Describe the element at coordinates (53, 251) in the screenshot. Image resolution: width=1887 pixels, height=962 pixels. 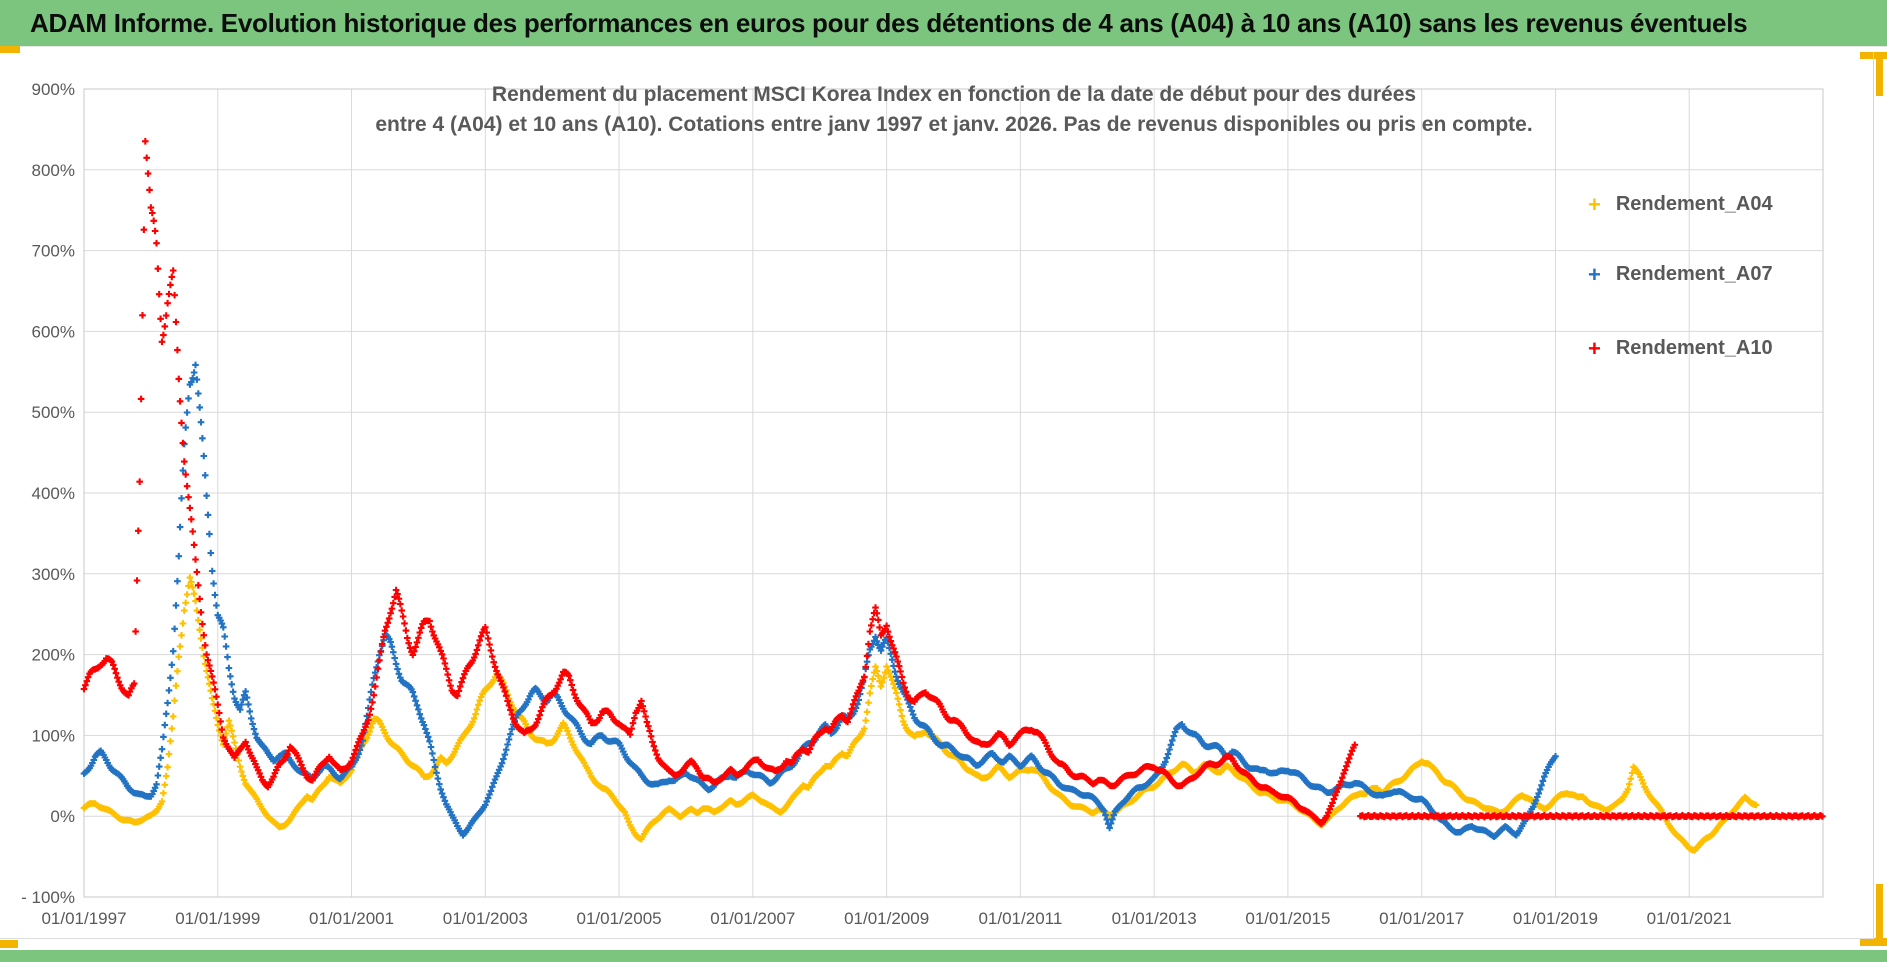
I see `y-axis-tick-label: 700%` at that location.